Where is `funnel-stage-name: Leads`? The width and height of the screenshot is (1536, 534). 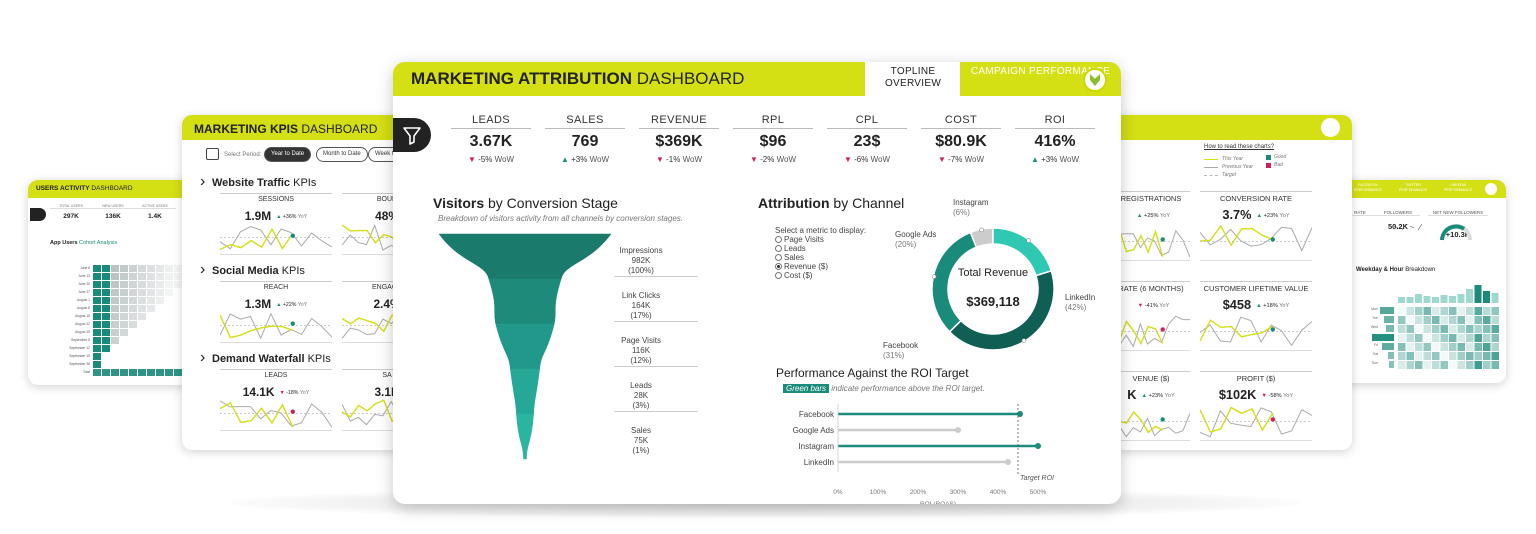
funnel-stage-name: Leads is located at coordinates (641, 385).